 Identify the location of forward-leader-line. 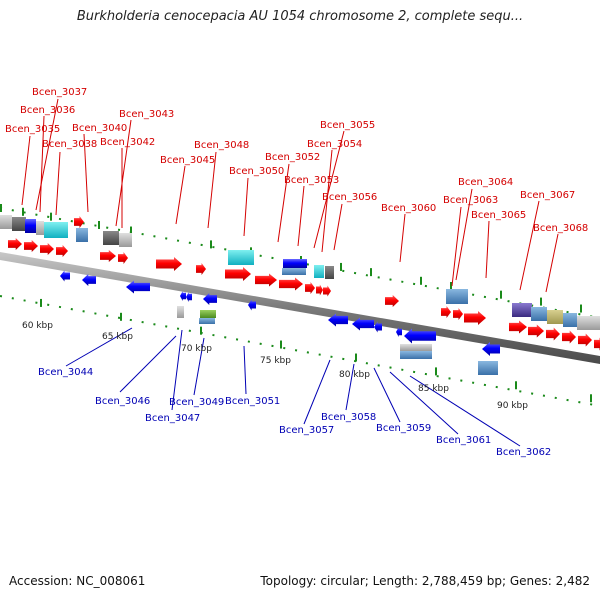
(180, 195).